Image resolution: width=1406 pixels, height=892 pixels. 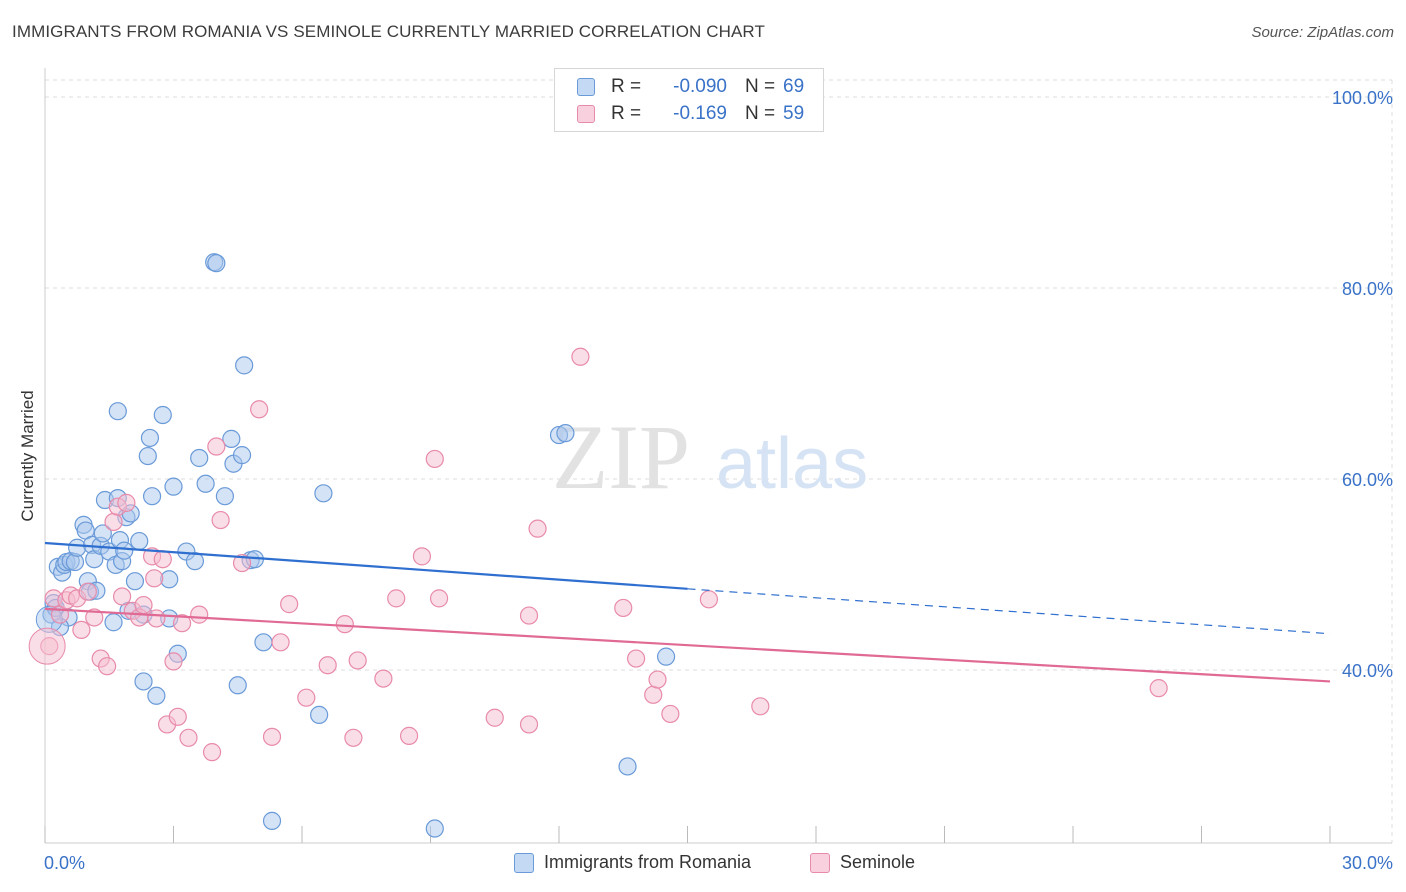 What do you see at coordinates (1367, 671) in the screenshot?
I see `y-tick-label: 40.0%` at bounding box center [1367, 671].